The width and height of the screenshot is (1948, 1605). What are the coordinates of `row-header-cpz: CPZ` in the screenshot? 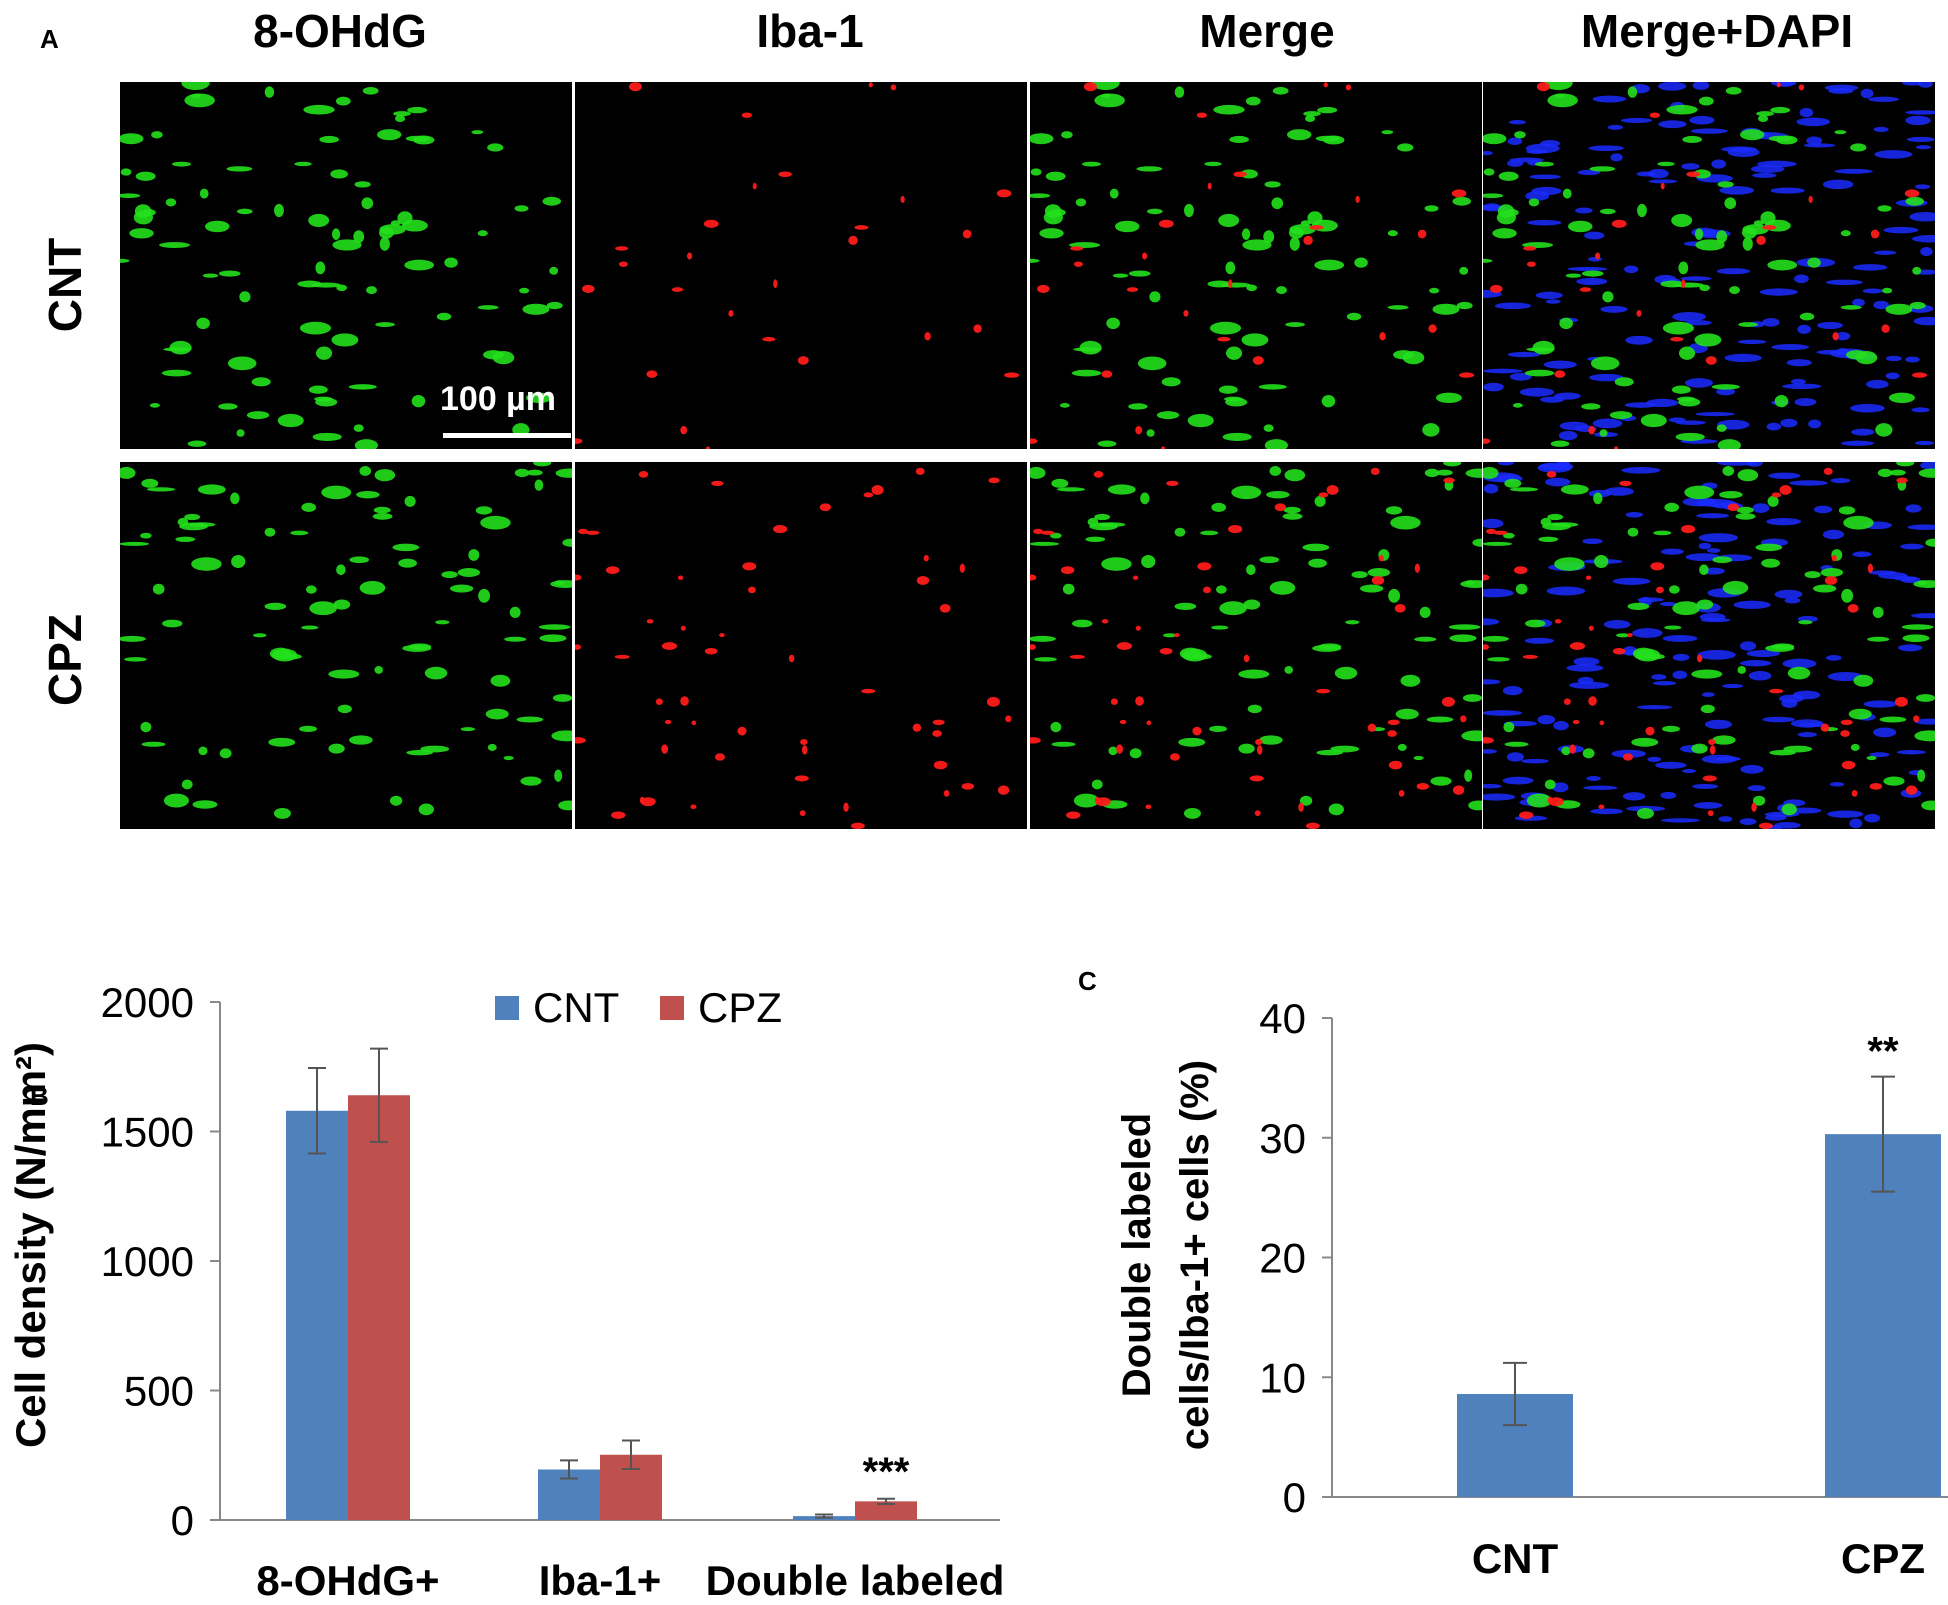 It's located at (65, 660).